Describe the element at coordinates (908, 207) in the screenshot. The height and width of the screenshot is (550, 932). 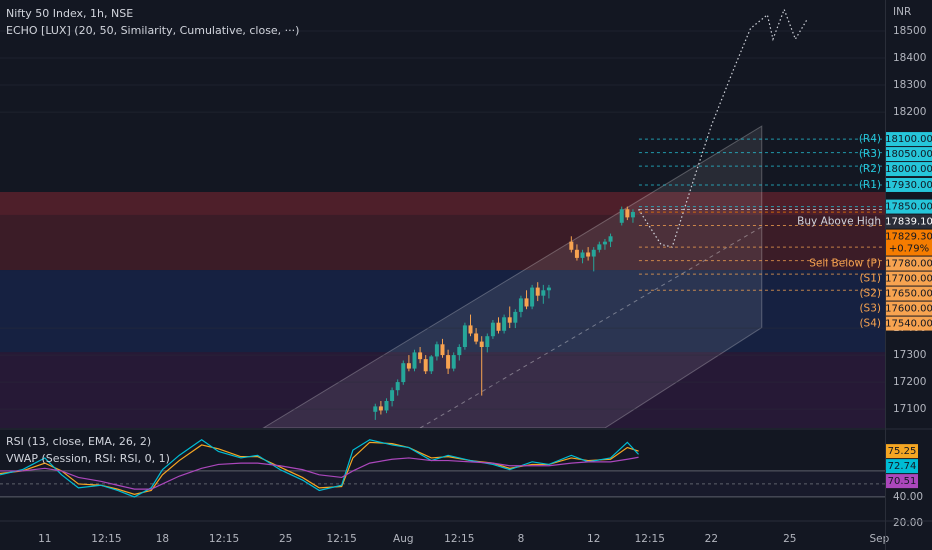
I see `price-tag-label: 17850.00` at that location.